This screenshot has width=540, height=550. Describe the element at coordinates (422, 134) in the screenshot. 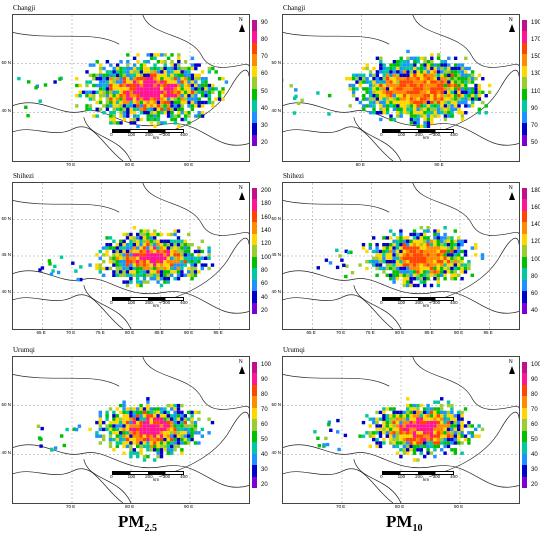

I see `scale-bar: 0 100 200 300 400 km` at that location.